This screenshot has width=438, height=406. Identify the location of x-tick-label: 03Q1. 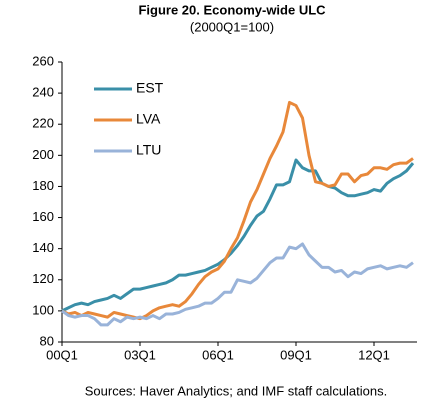
(140, 354).